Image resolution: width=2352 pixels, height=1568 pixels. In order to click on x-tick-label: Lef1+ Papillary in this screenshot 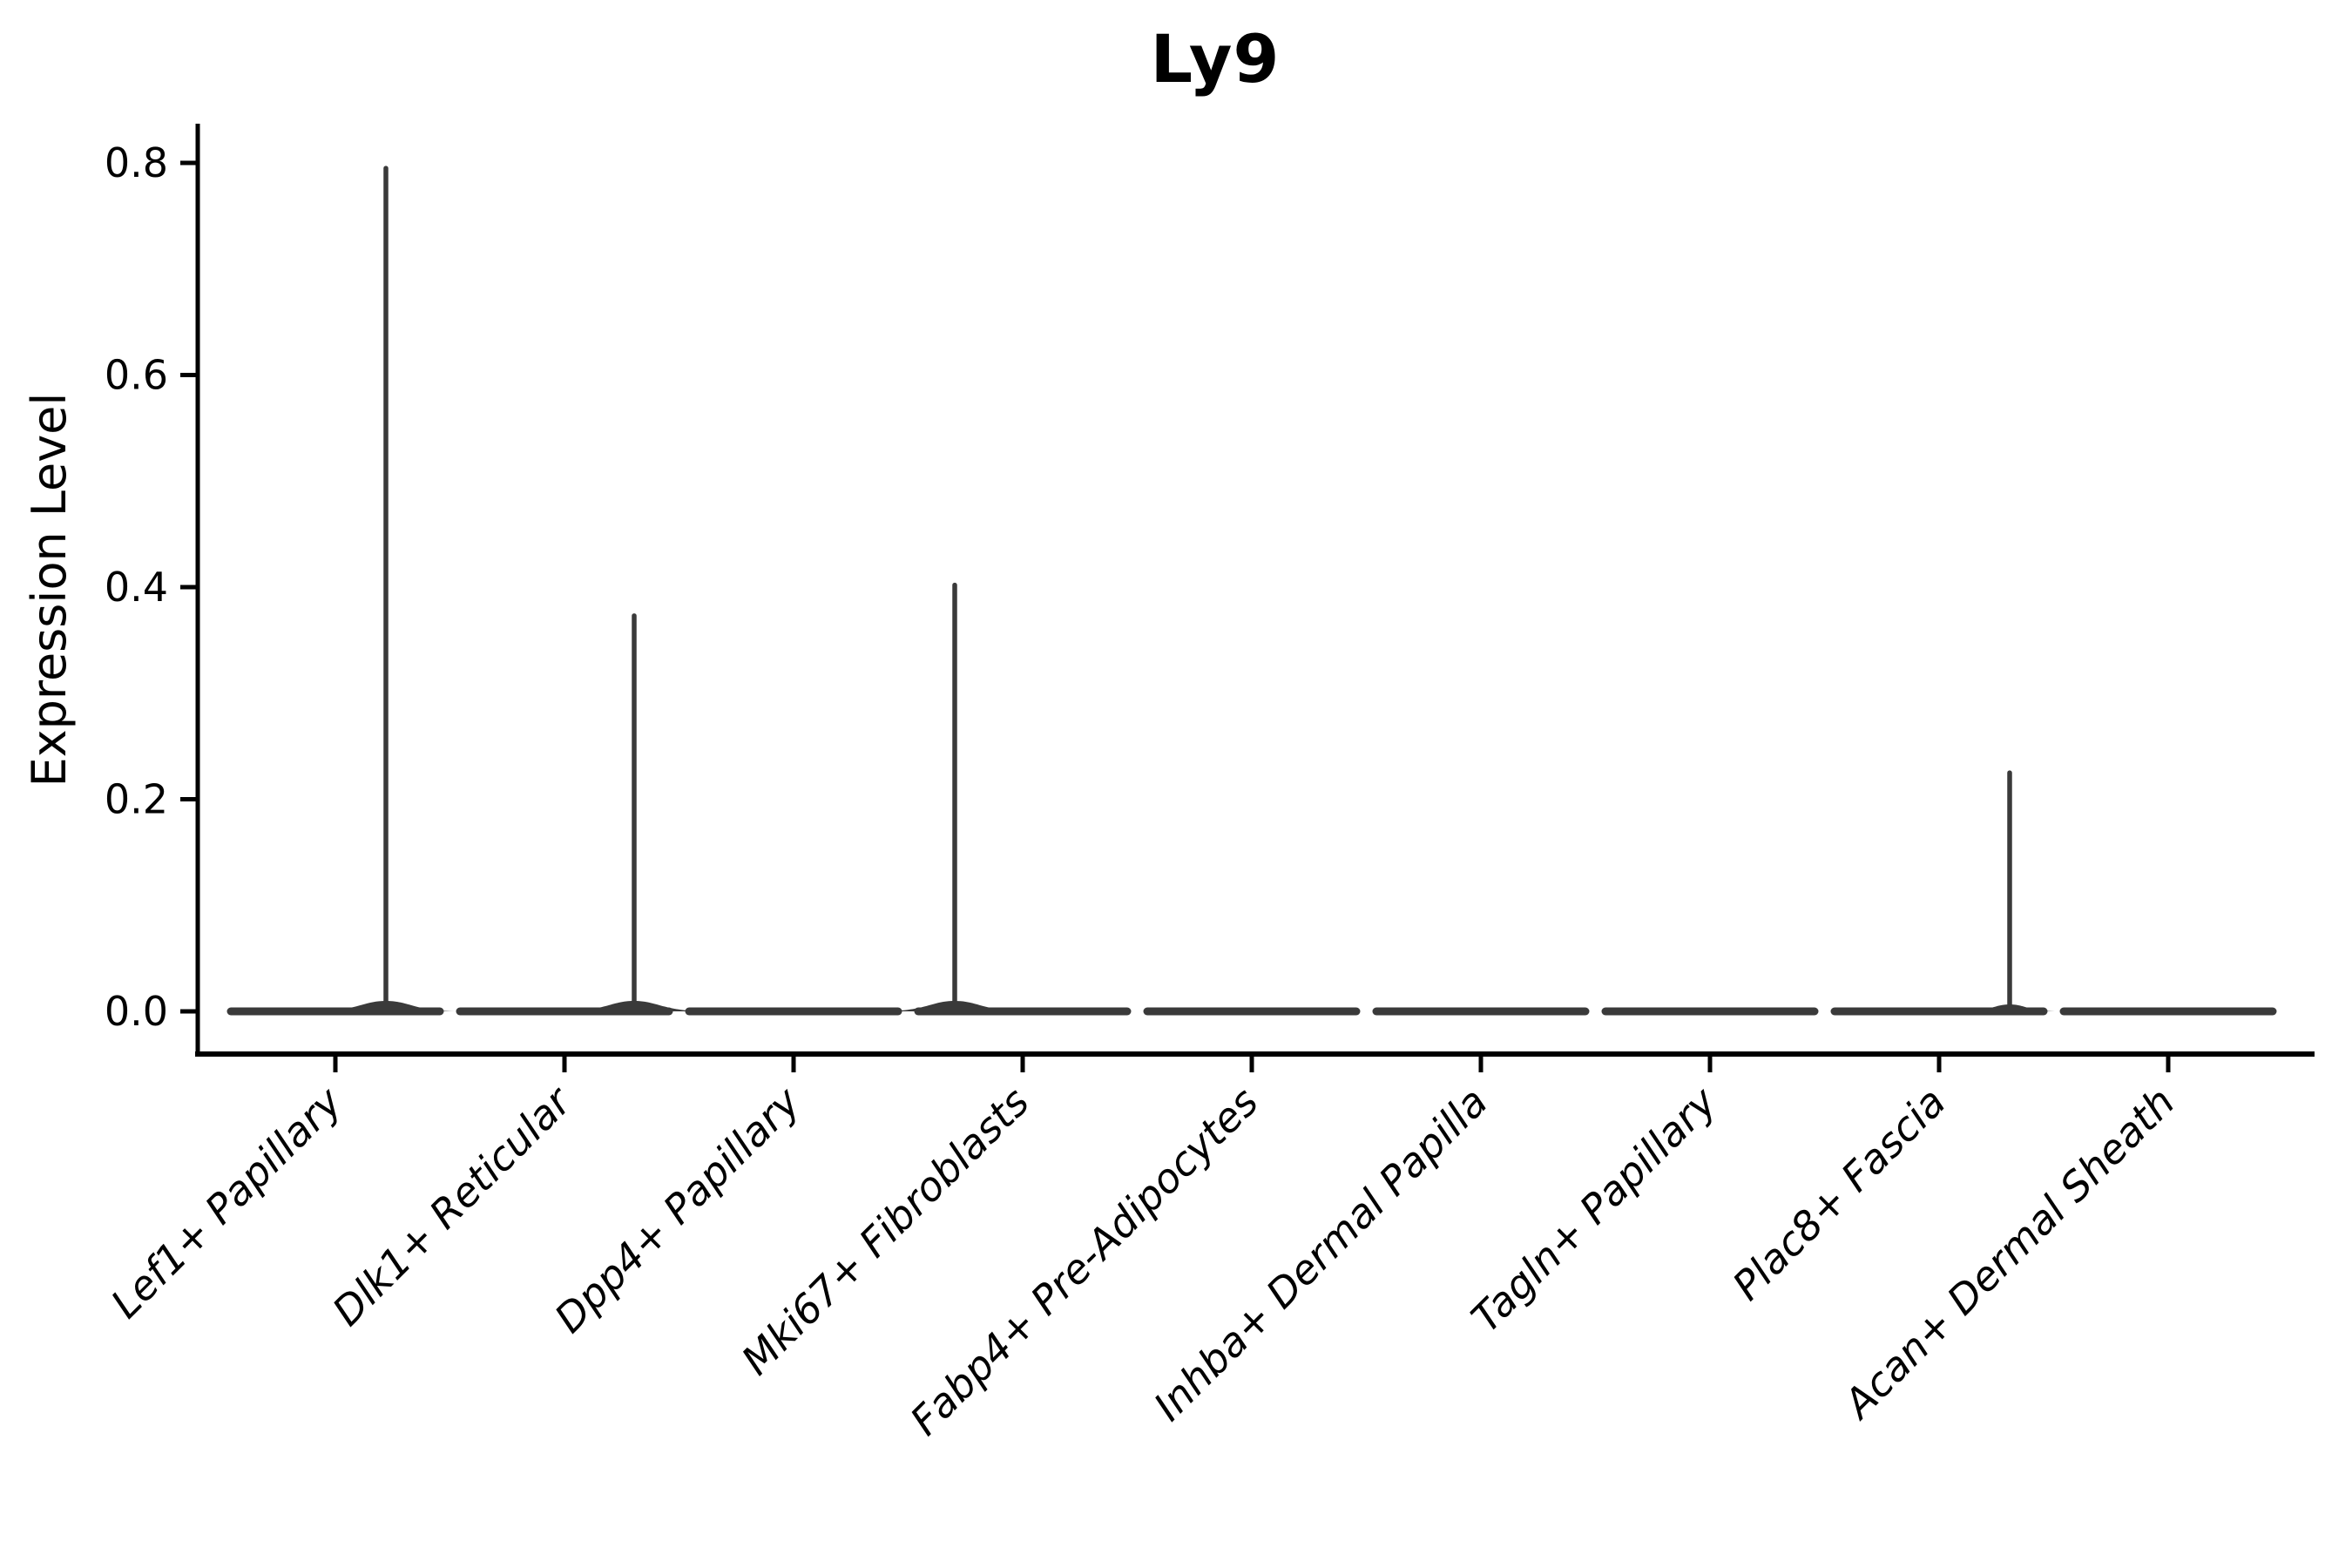, I will do `click(226, 1202)`.